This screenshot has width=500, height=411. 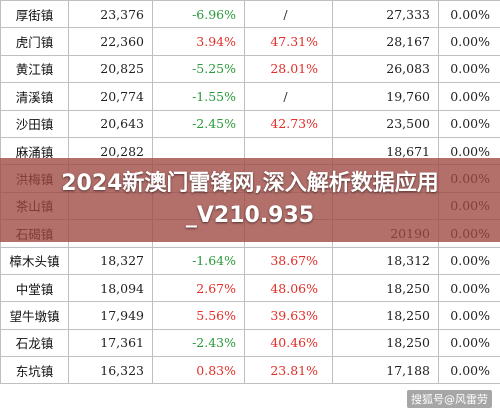 What do you see at coordinates (385, 69) in the screenshot?
I see `value-cell: 26,083` at bounding box center [385, 69].